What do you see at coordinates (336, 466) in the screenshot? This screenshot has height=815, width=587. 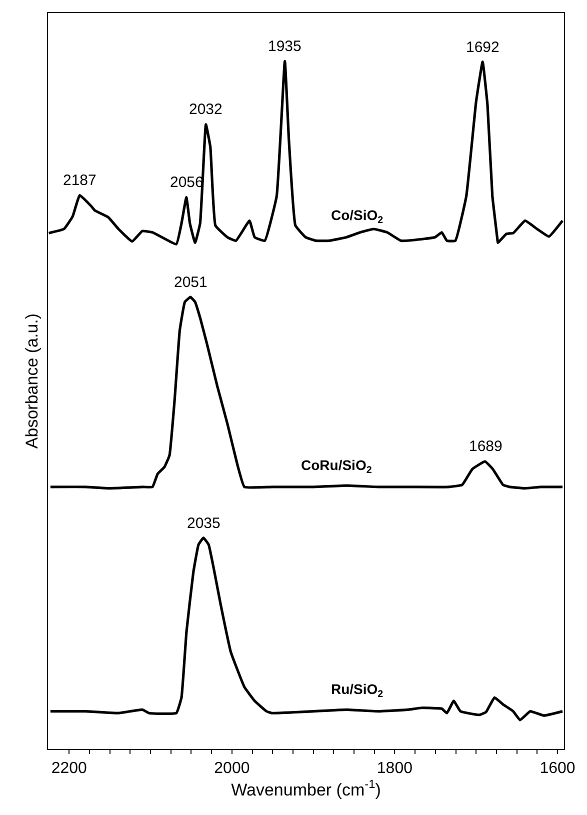 I see `series-label: CoRu/SiO$_{2}$` at bounding box center [336, 466].